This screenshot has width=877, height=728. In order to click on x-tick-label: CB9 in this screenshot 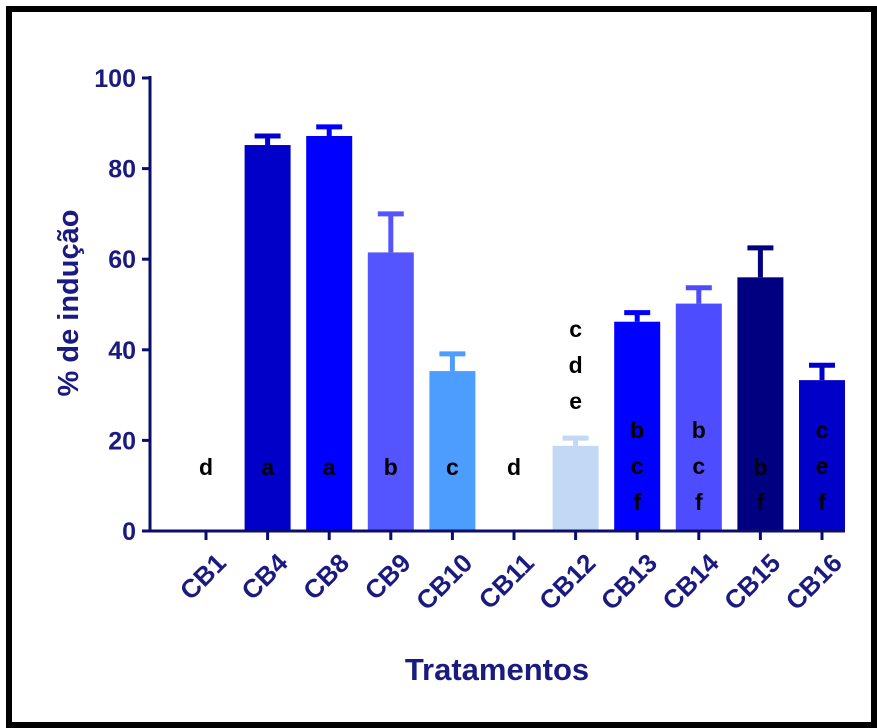, I will do `click(388, 577)`.